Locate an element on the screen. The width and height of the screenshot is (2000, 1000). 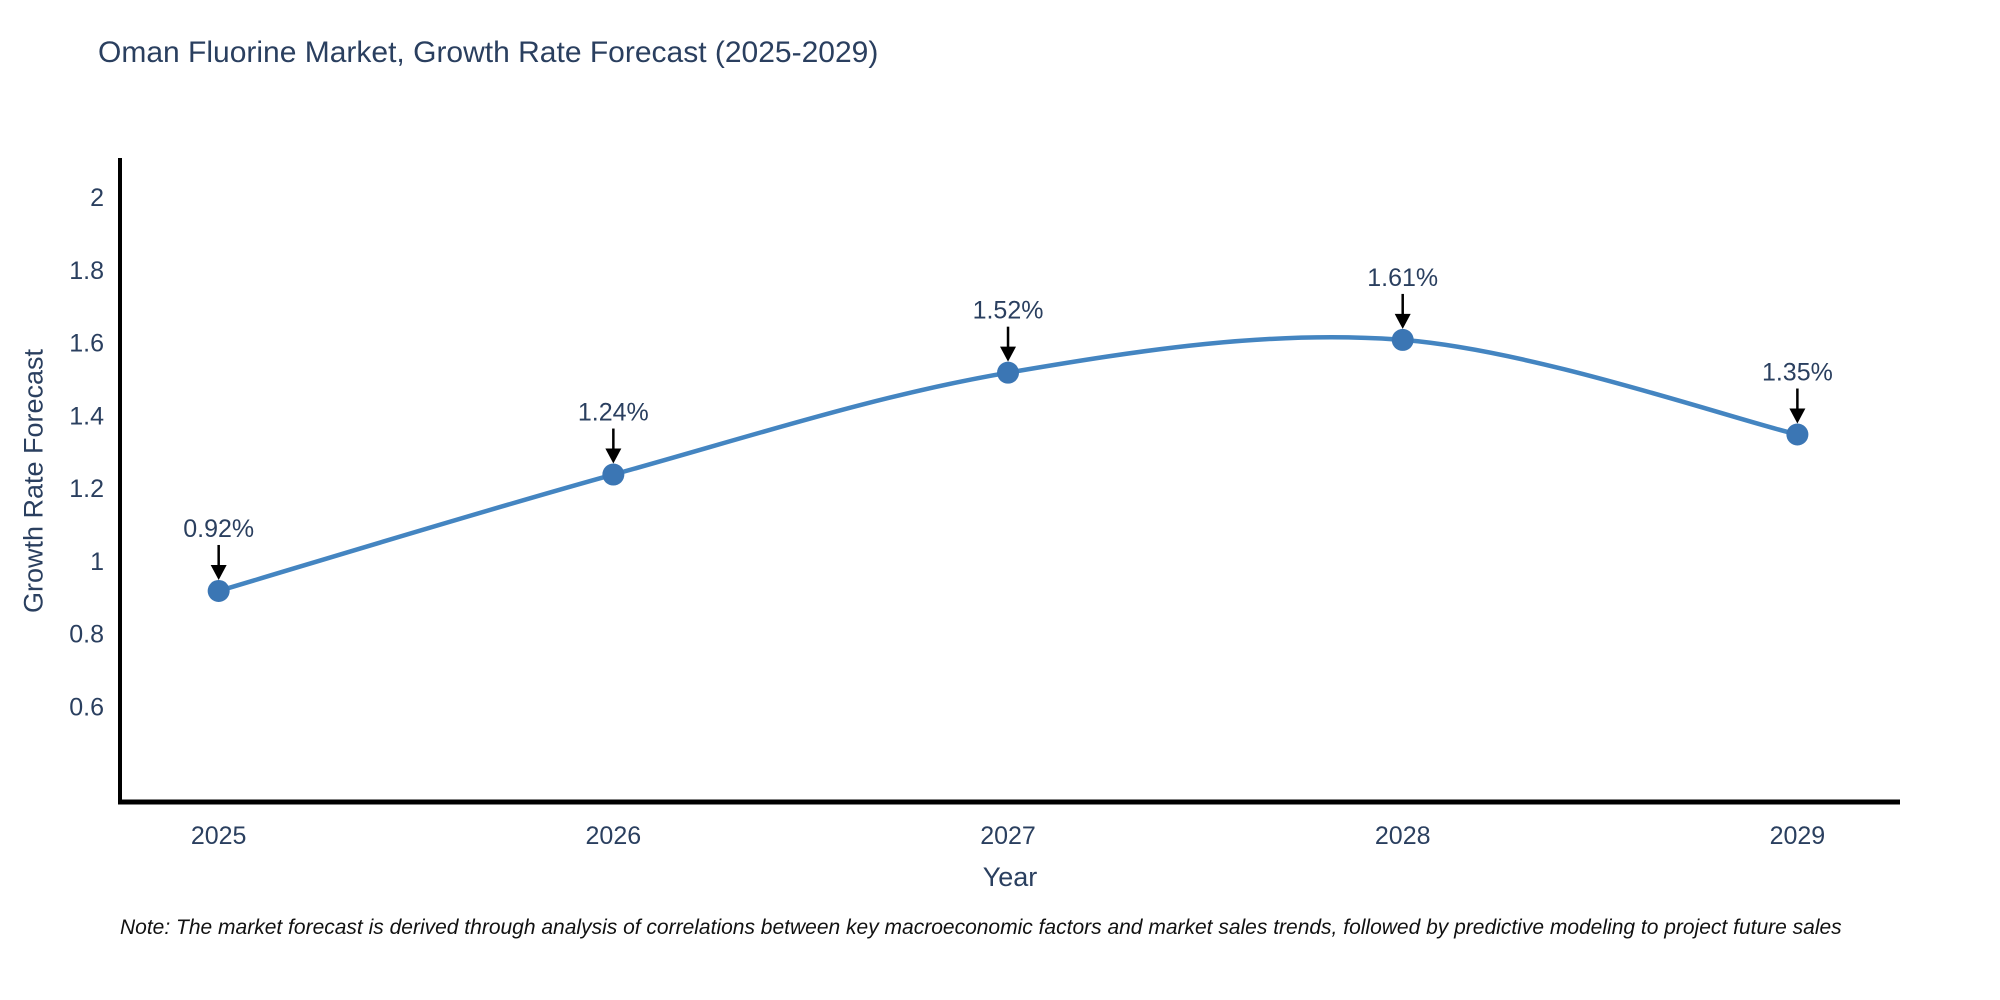
y-tick-label: 1.2 is located at coordinates (86, 489).